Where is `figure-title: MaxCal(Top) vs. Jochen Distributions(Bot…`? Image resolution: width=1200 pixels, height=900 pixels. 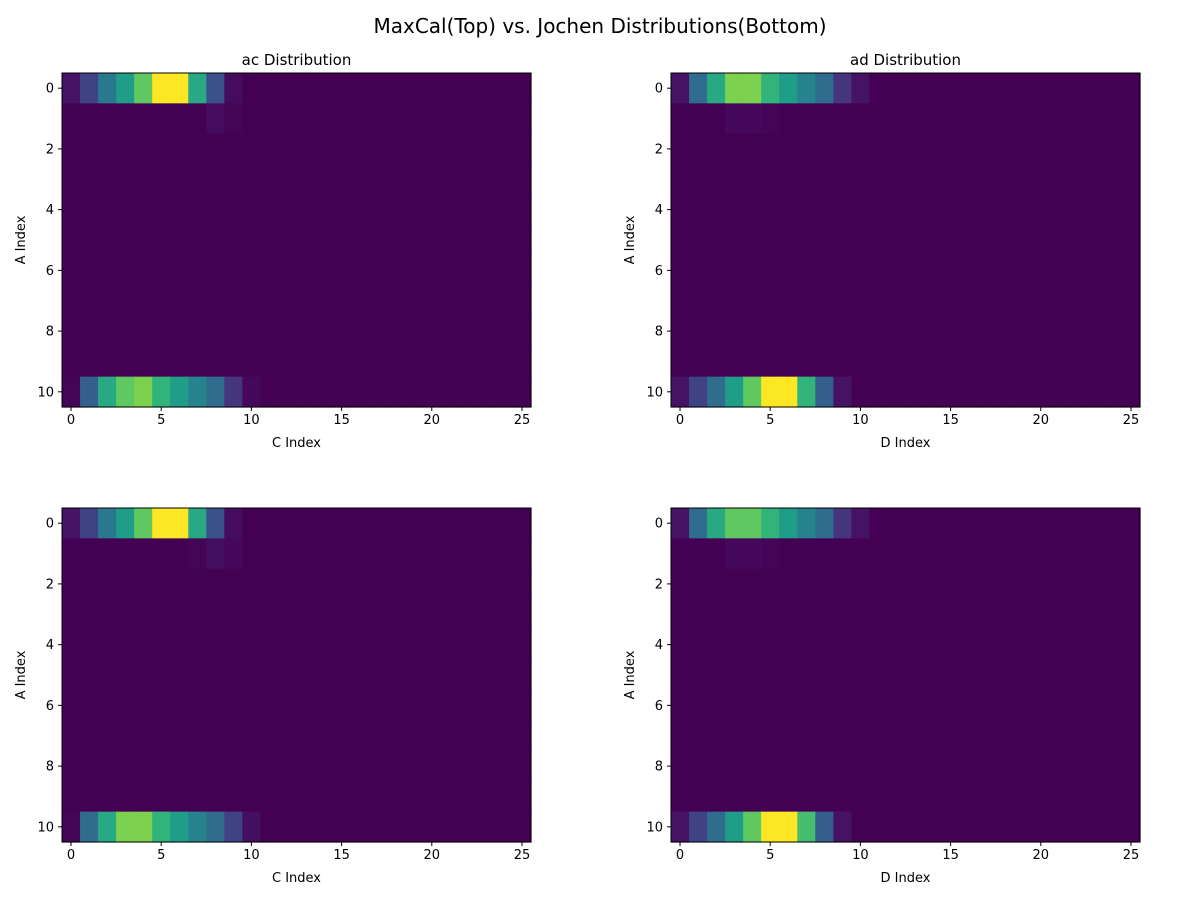 figure-title: MaxCal(Top) vs. Jochen Distributions(Bot… is located at coordinates (600, 26).